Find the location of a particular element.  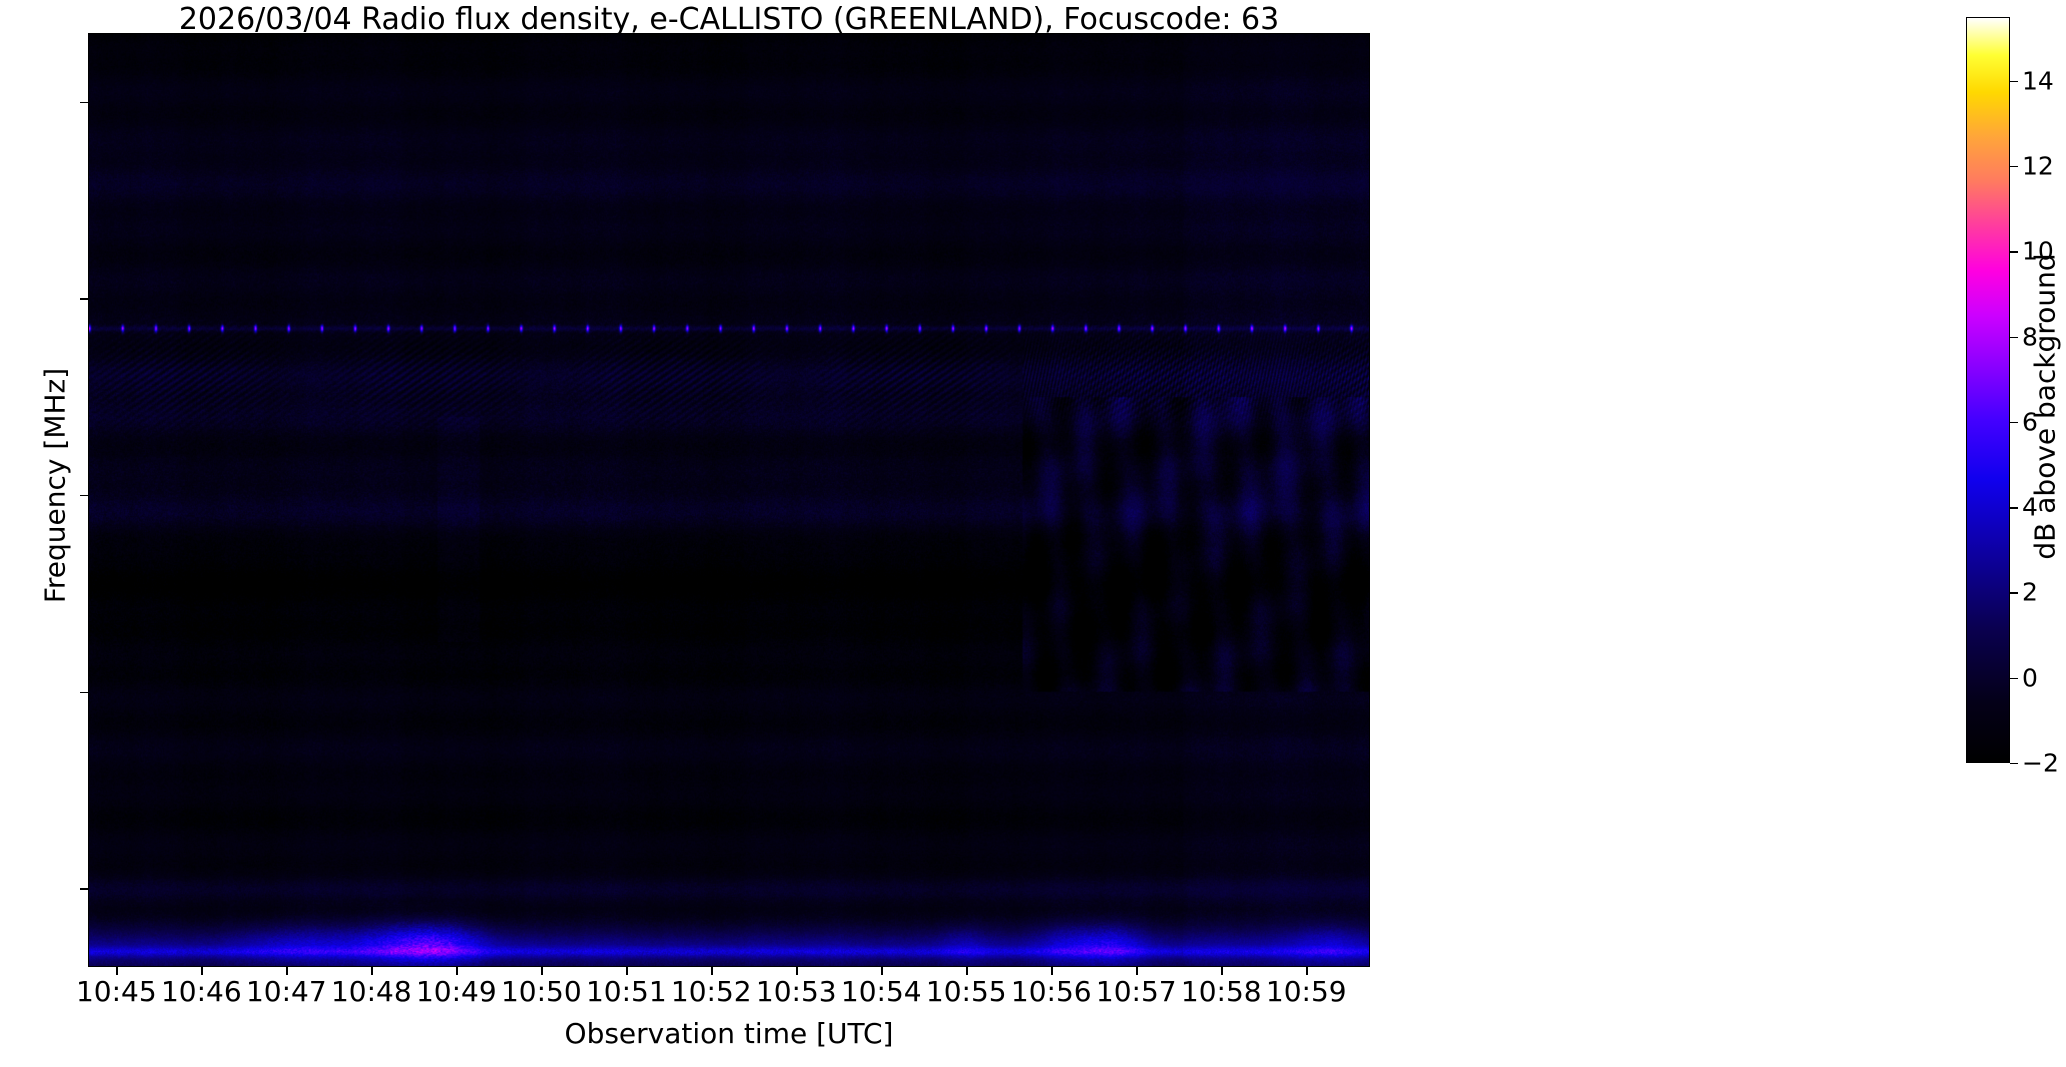

x-axis-tick-10-55: 10:55 is located at coordinates (966, 991).